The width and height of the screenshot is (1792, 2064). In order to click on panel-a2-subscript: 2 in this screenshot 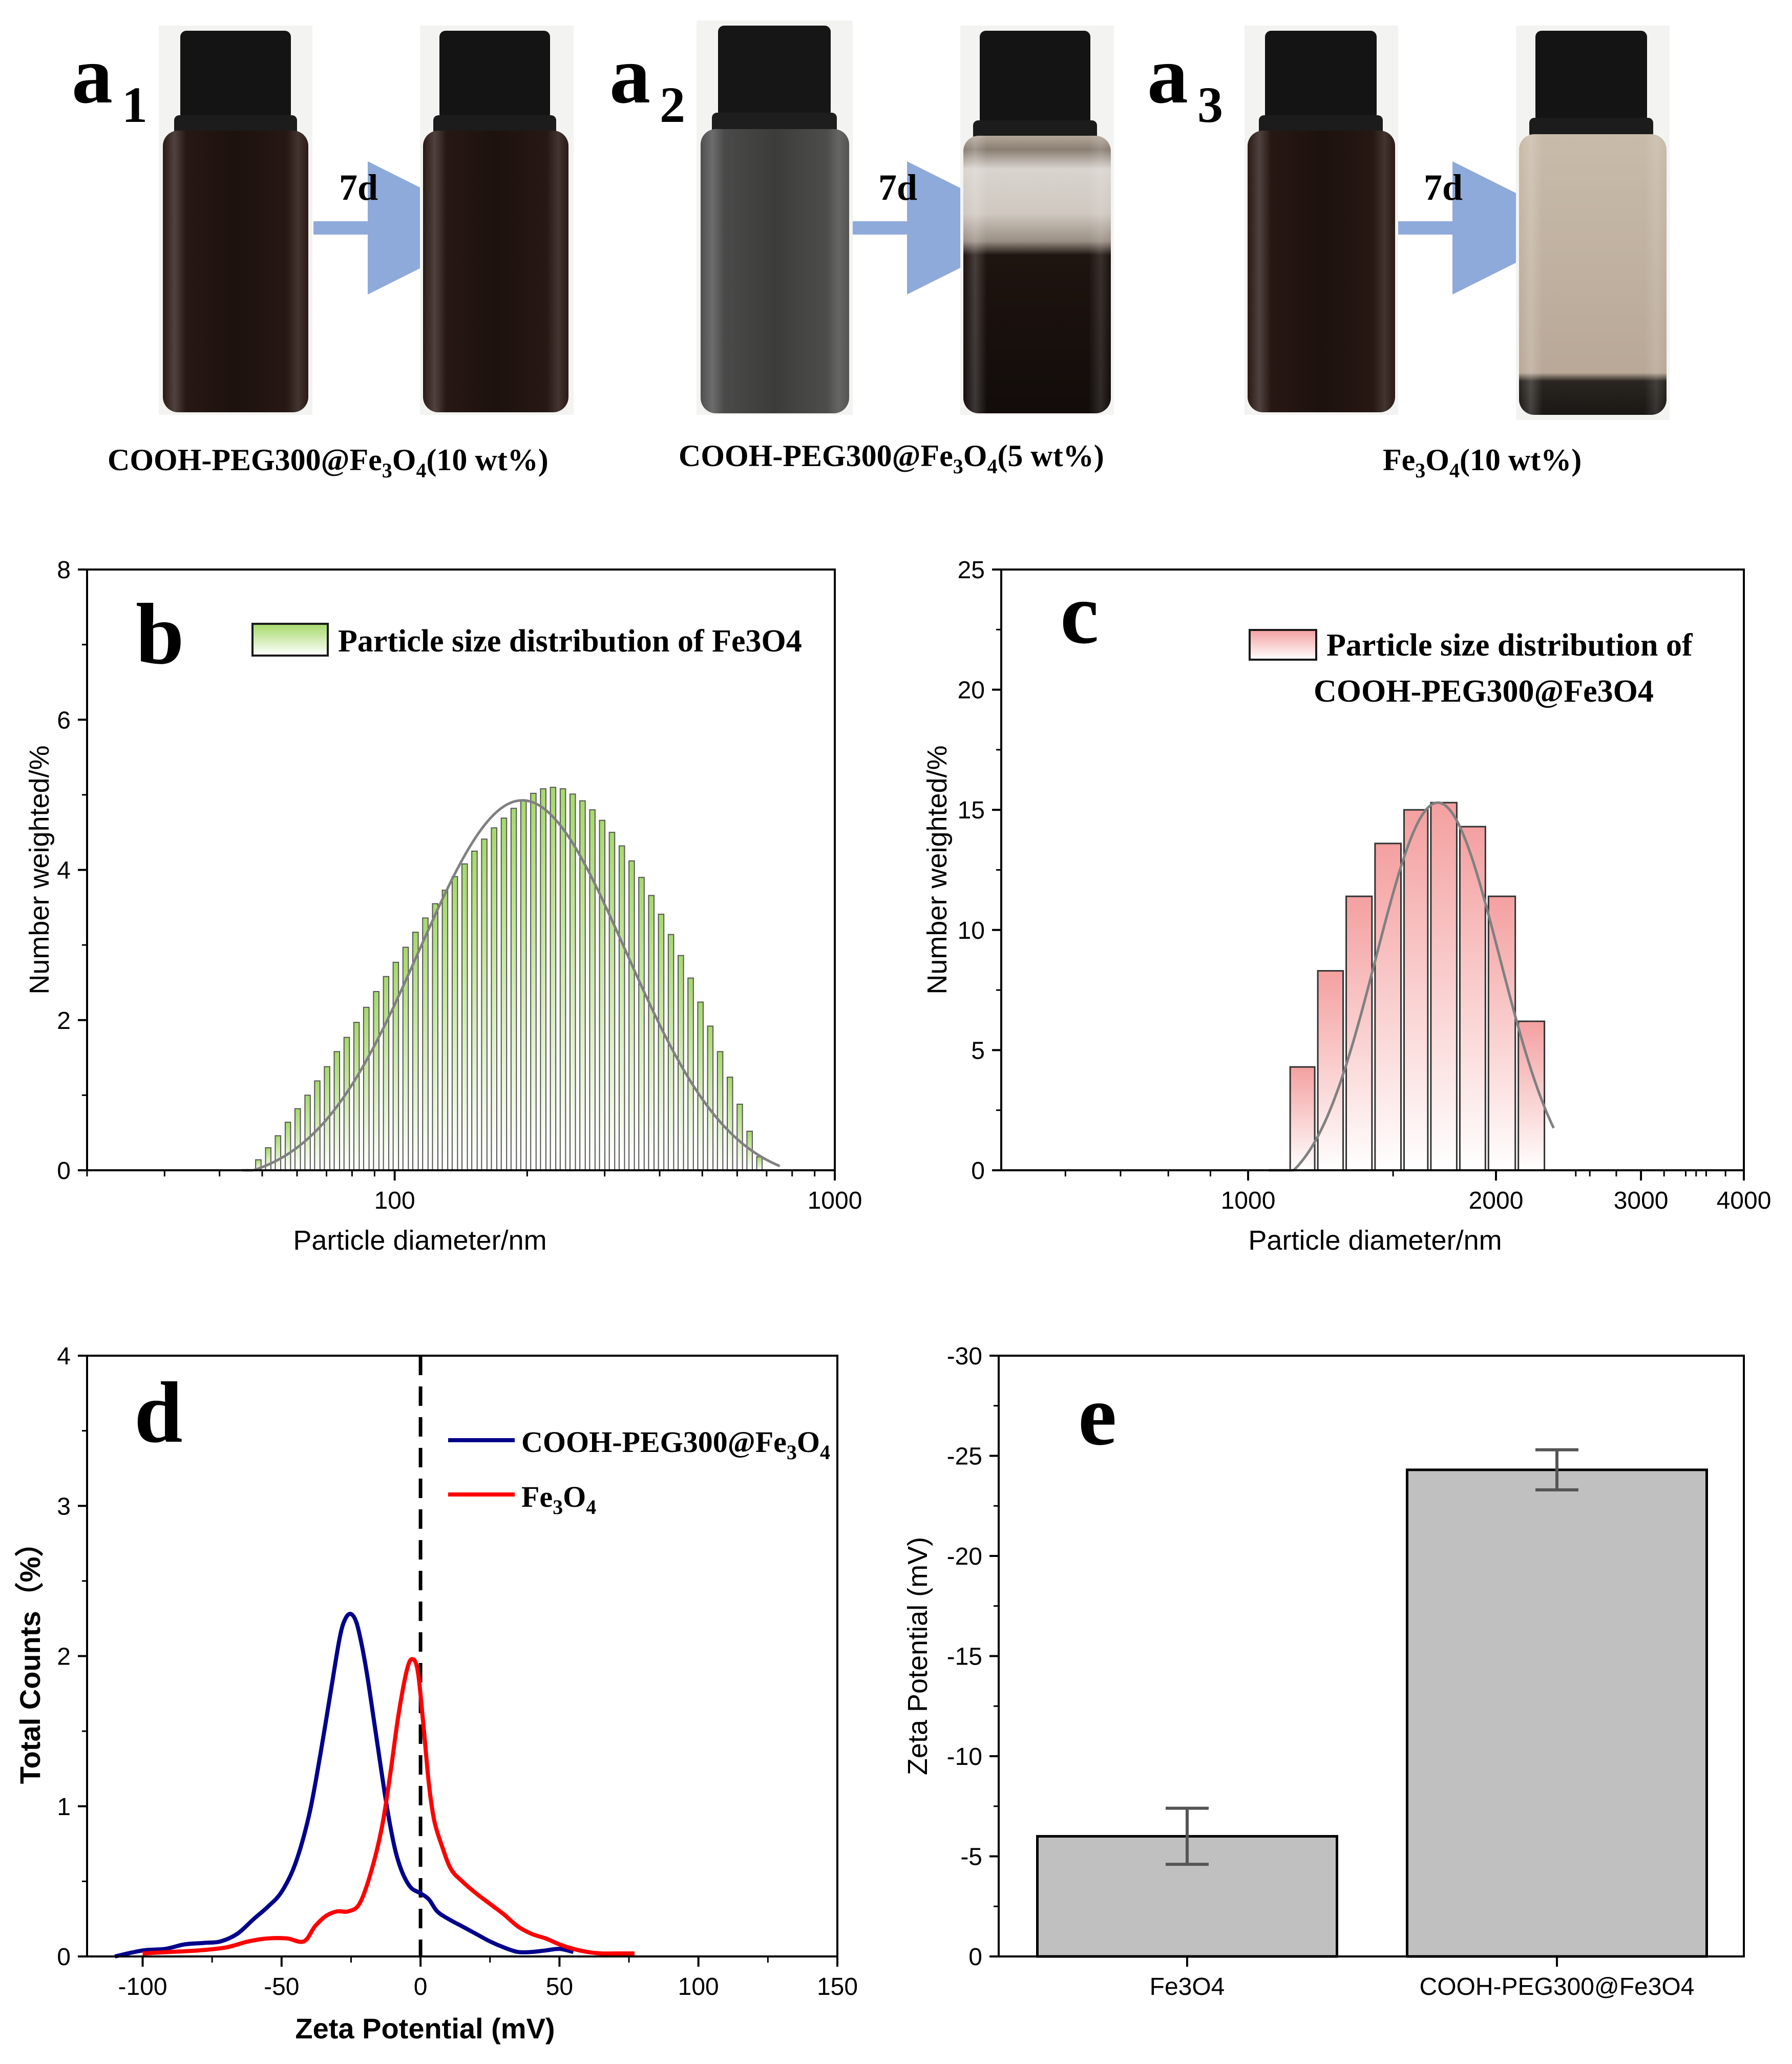, I will do `click(672, 104)`.